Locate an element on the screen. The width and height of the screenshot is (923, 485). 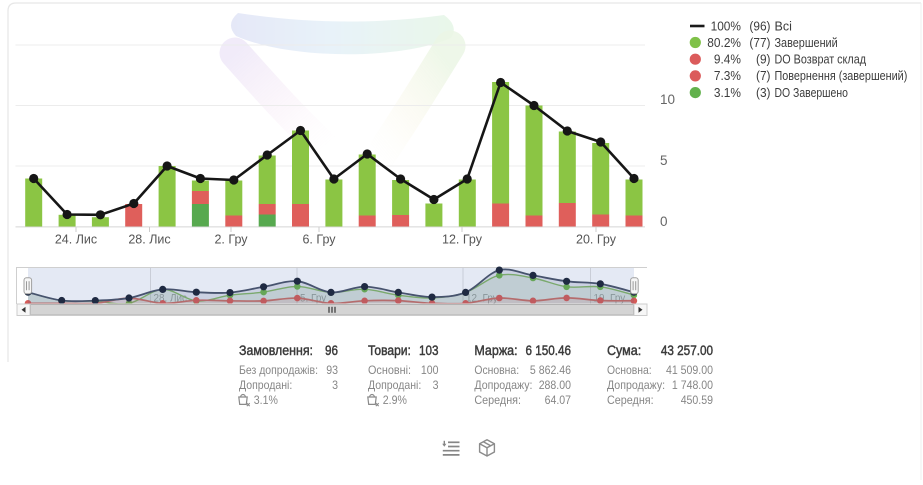
svg-text: 28. Лис is located at coordinates (149, 240).